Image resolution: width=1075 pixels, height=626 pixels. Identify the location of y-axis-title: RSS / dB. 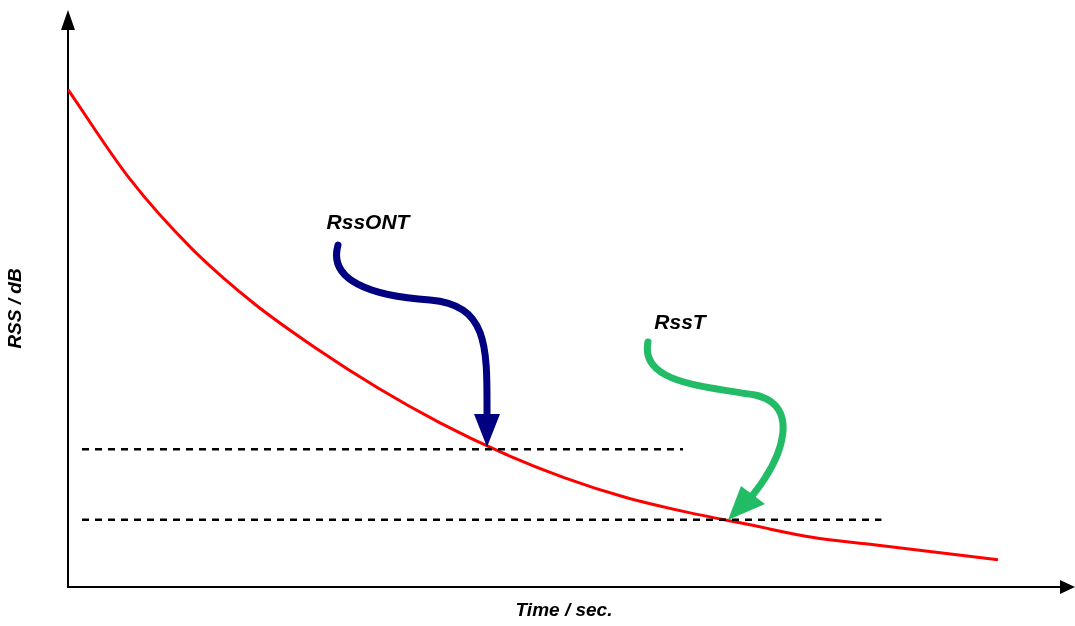
(14, 308).